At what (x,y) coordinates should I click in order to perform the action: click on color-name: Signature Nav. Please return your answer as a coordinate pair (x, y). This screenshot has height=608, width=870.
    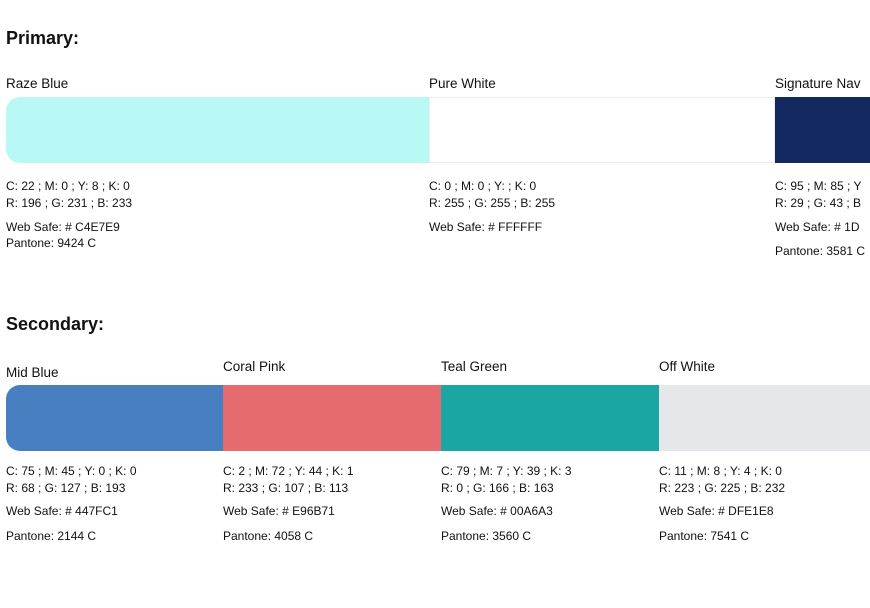
    Looking at the image, I should click on (818, 83).